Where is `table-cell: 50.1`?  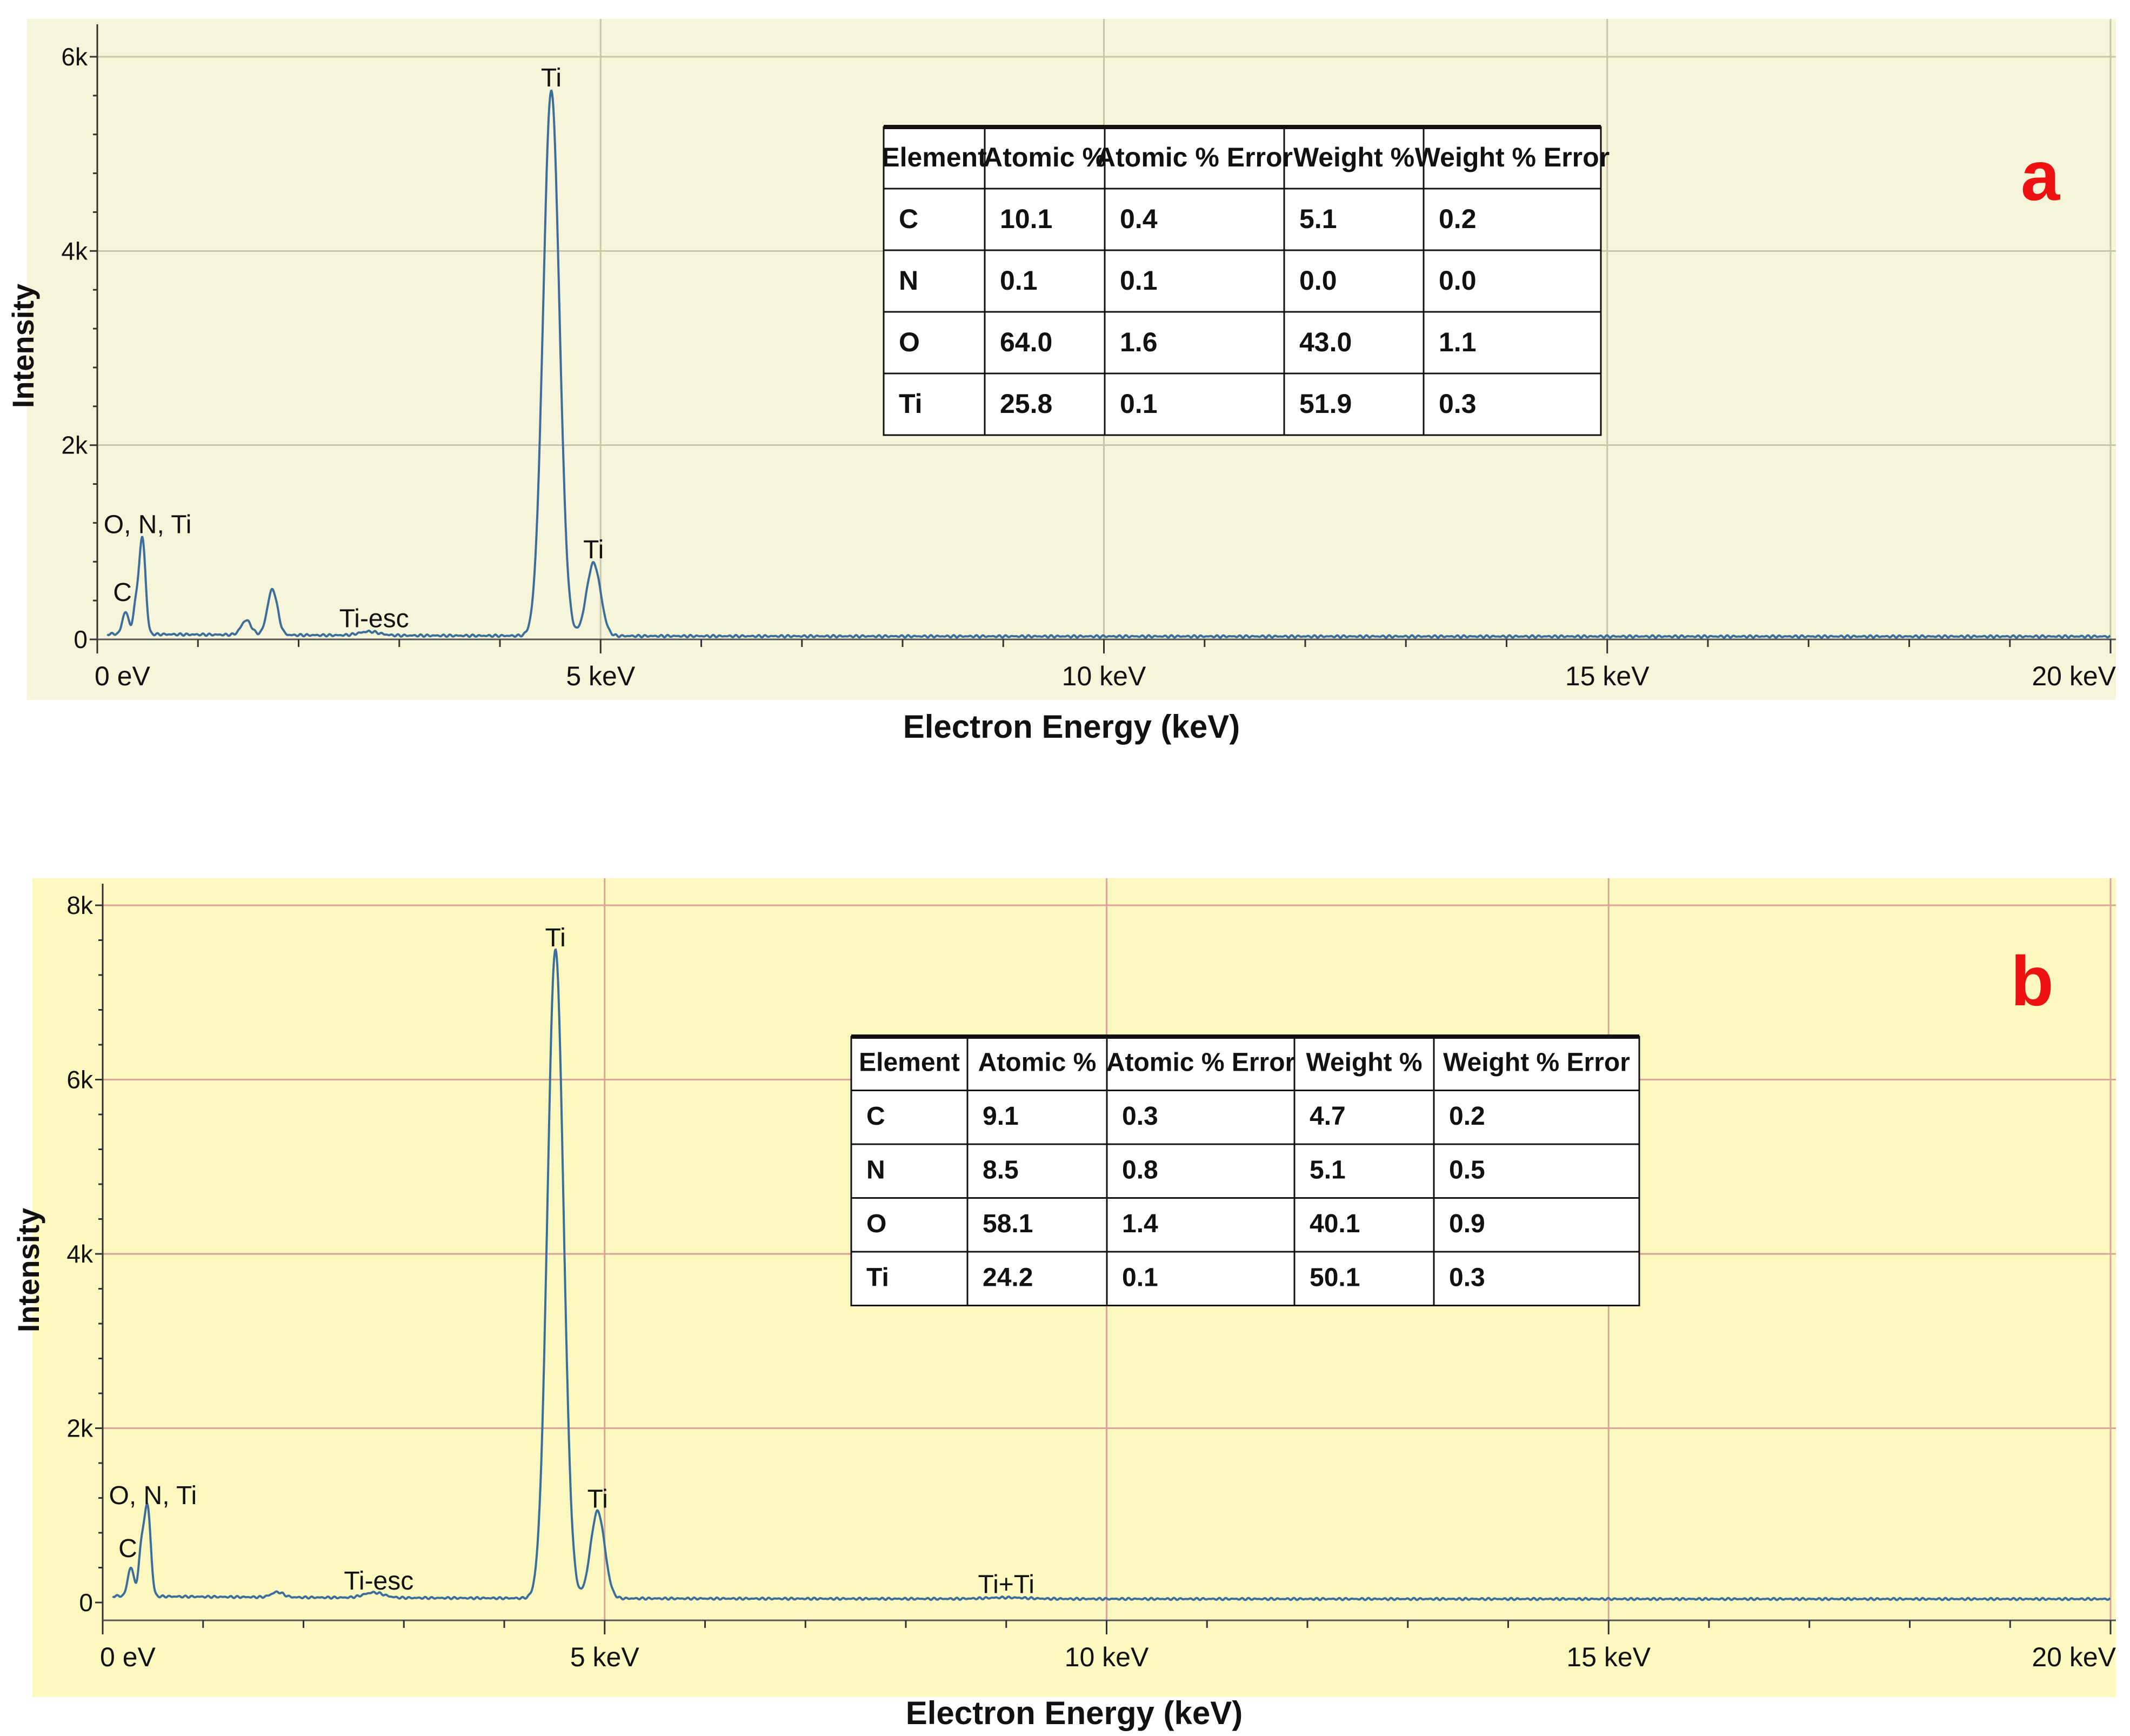 table-cell: 50.1 is located at coordinates (1335, 1278).